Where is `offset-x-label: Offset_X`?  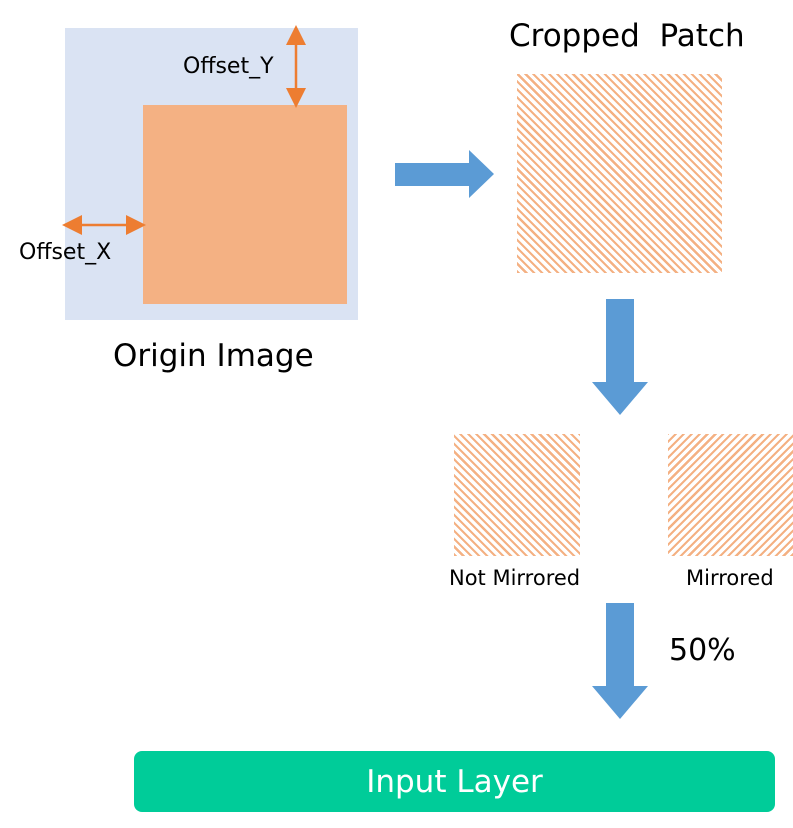 offset-x-label: Offset_X is located at coordinates (65, 252).